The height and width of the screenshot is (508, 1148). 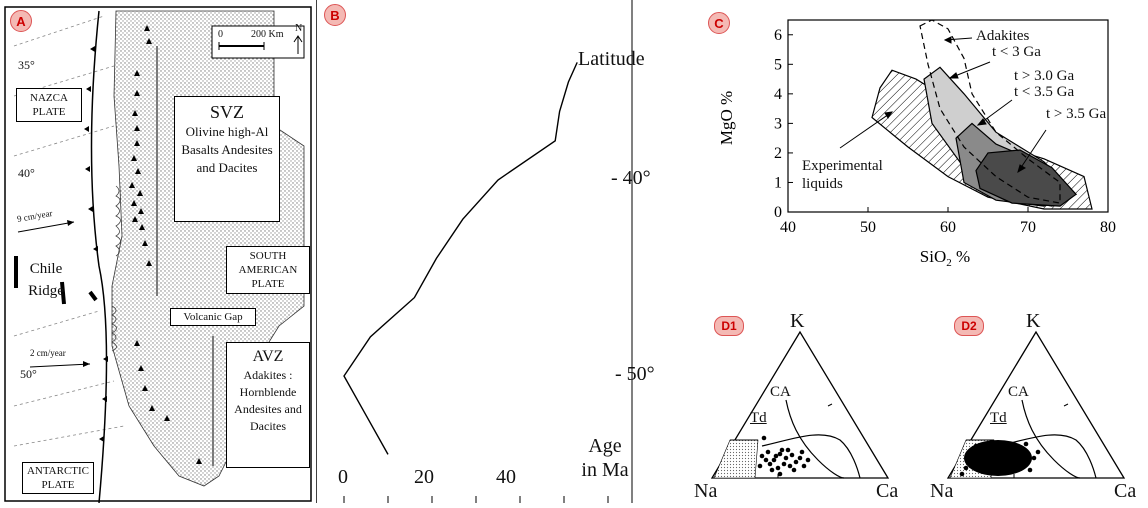 What do you see at coordinates (1018, 392) in the screenshot?
I see `d2-ca-field-label: CA` at bounding box center [1018, 392].